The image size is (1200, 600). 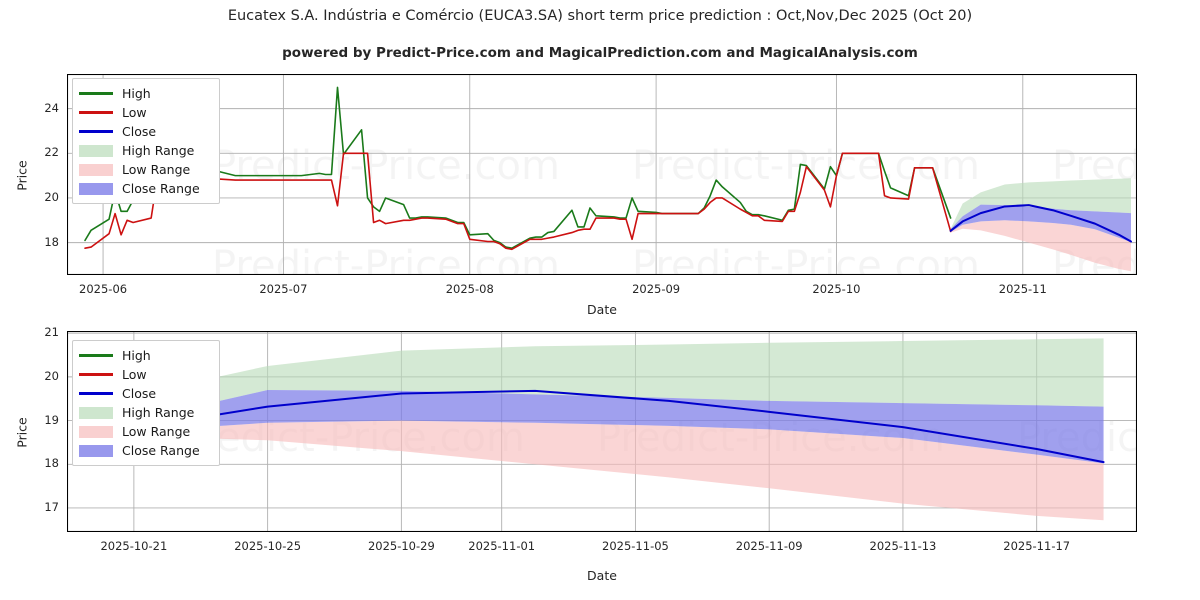 I want to click on close-price-line, so click(x=1040, y=223).